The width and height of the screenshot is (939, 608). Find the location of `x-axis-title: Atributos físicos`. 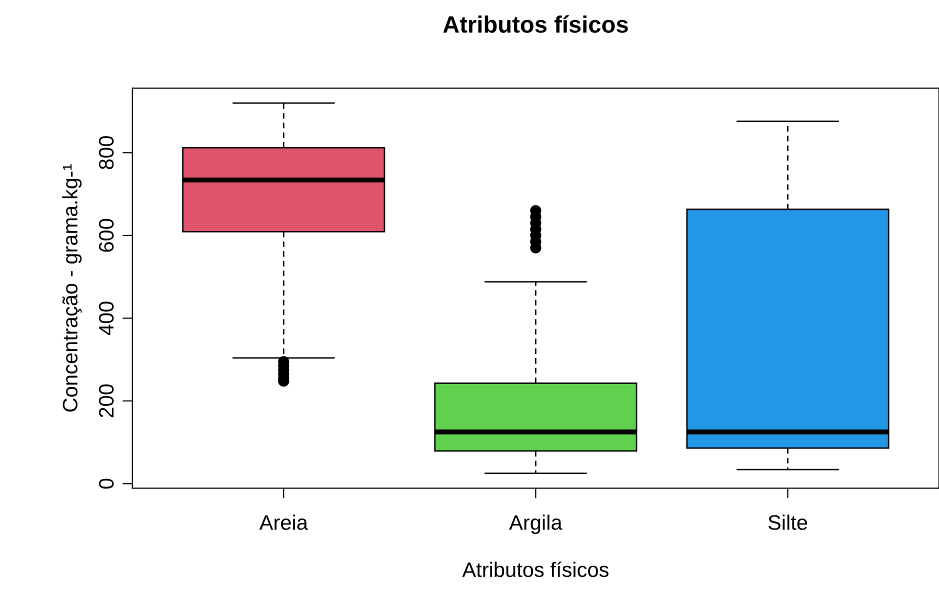

x-axis-title: Atributos físicos is located at coordinates (535, 570).